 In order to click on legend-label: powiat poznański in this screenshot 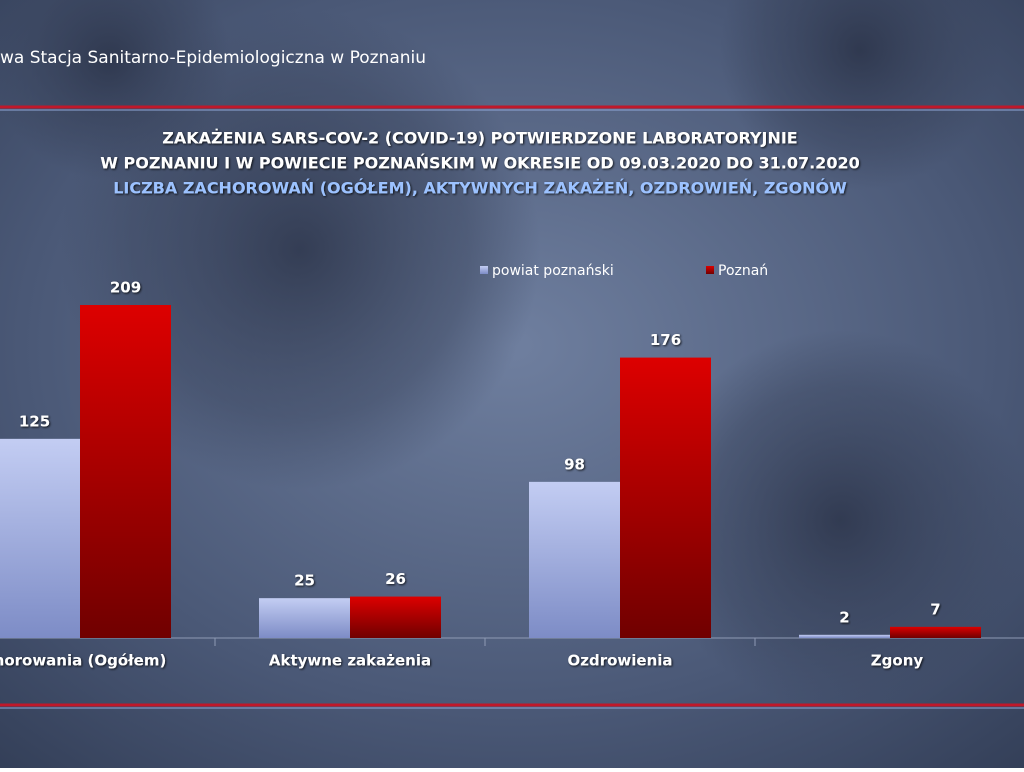, I will do `click(553, 271)`.